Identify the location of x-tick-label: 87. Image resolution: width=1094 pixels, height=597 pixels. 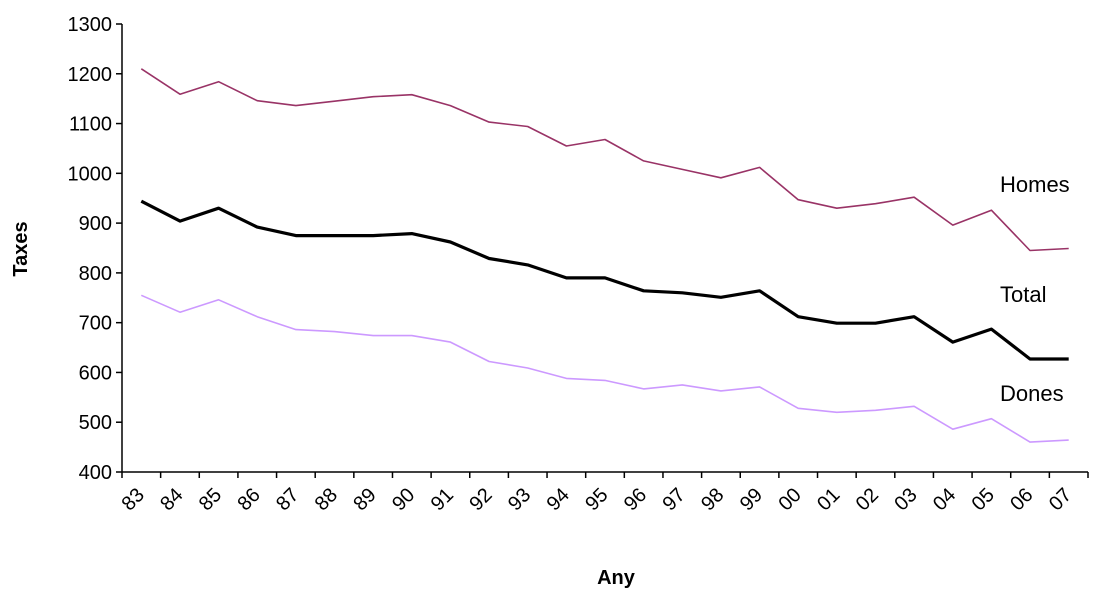
(287, 499).